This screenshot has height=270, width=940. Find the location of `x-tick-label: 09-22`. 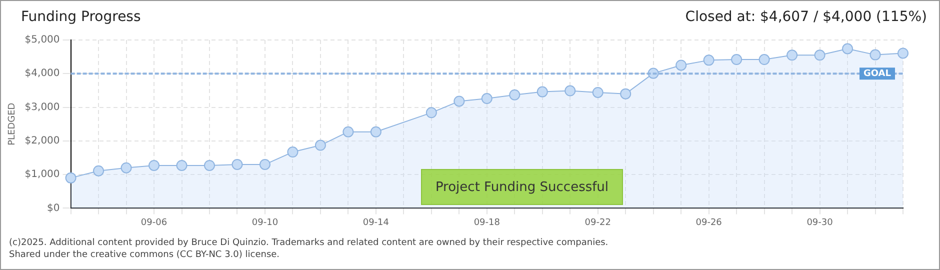

x-tick-label: 09-22 is located at coordinates (597, 223).